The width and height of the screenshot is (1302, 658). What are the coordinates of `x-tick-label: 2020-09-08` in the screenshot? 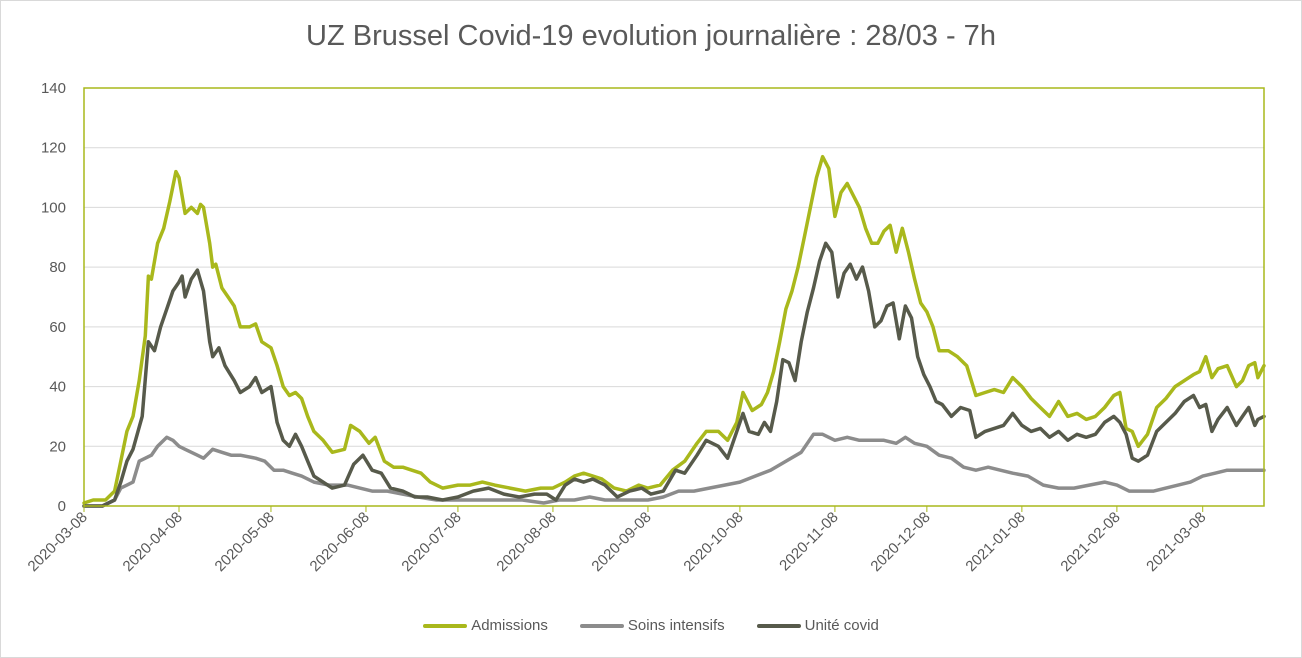 It's located at (621, 542).